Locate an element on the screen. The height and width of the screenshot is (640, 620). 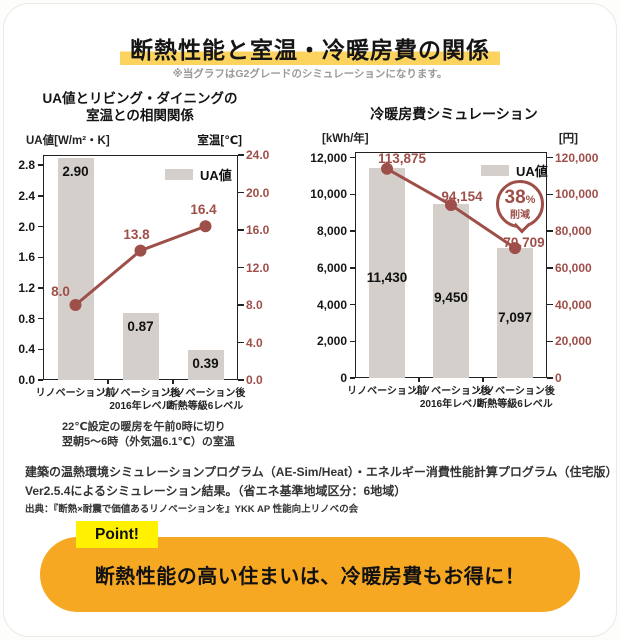
left-axis-tick-label: 1.6 is located at coordinates (26, 257).